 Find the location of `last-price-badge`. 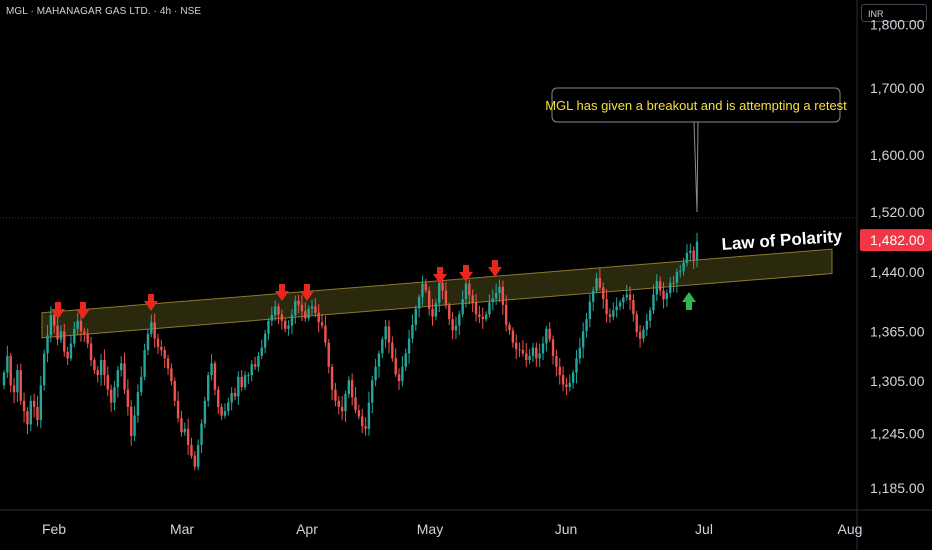

last-price-badge is located at coordinates (896, 240).